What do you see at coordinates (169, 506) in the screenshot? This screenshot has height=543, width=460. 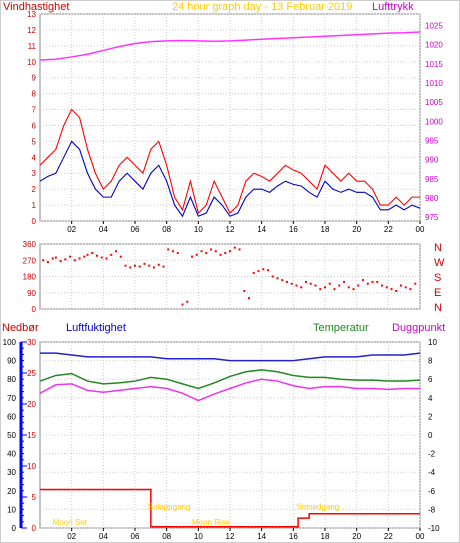 I see `sun-moon-annotation: Soloppgang` at bounding box center [169, 506].